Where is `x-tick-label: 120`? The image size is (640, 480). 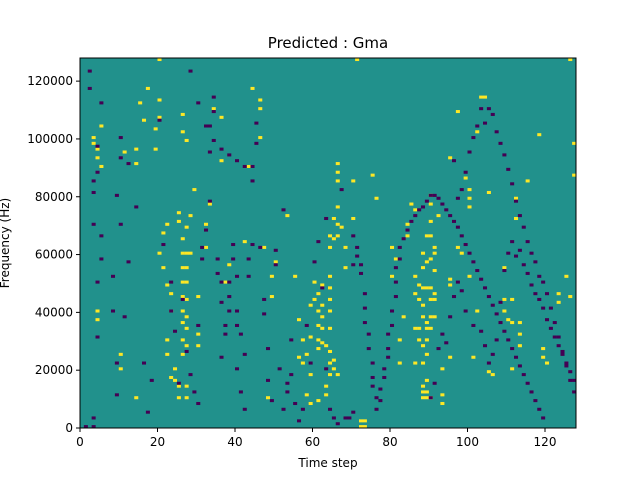
x-tick-label: 120 is located at coordinates (545, 442).